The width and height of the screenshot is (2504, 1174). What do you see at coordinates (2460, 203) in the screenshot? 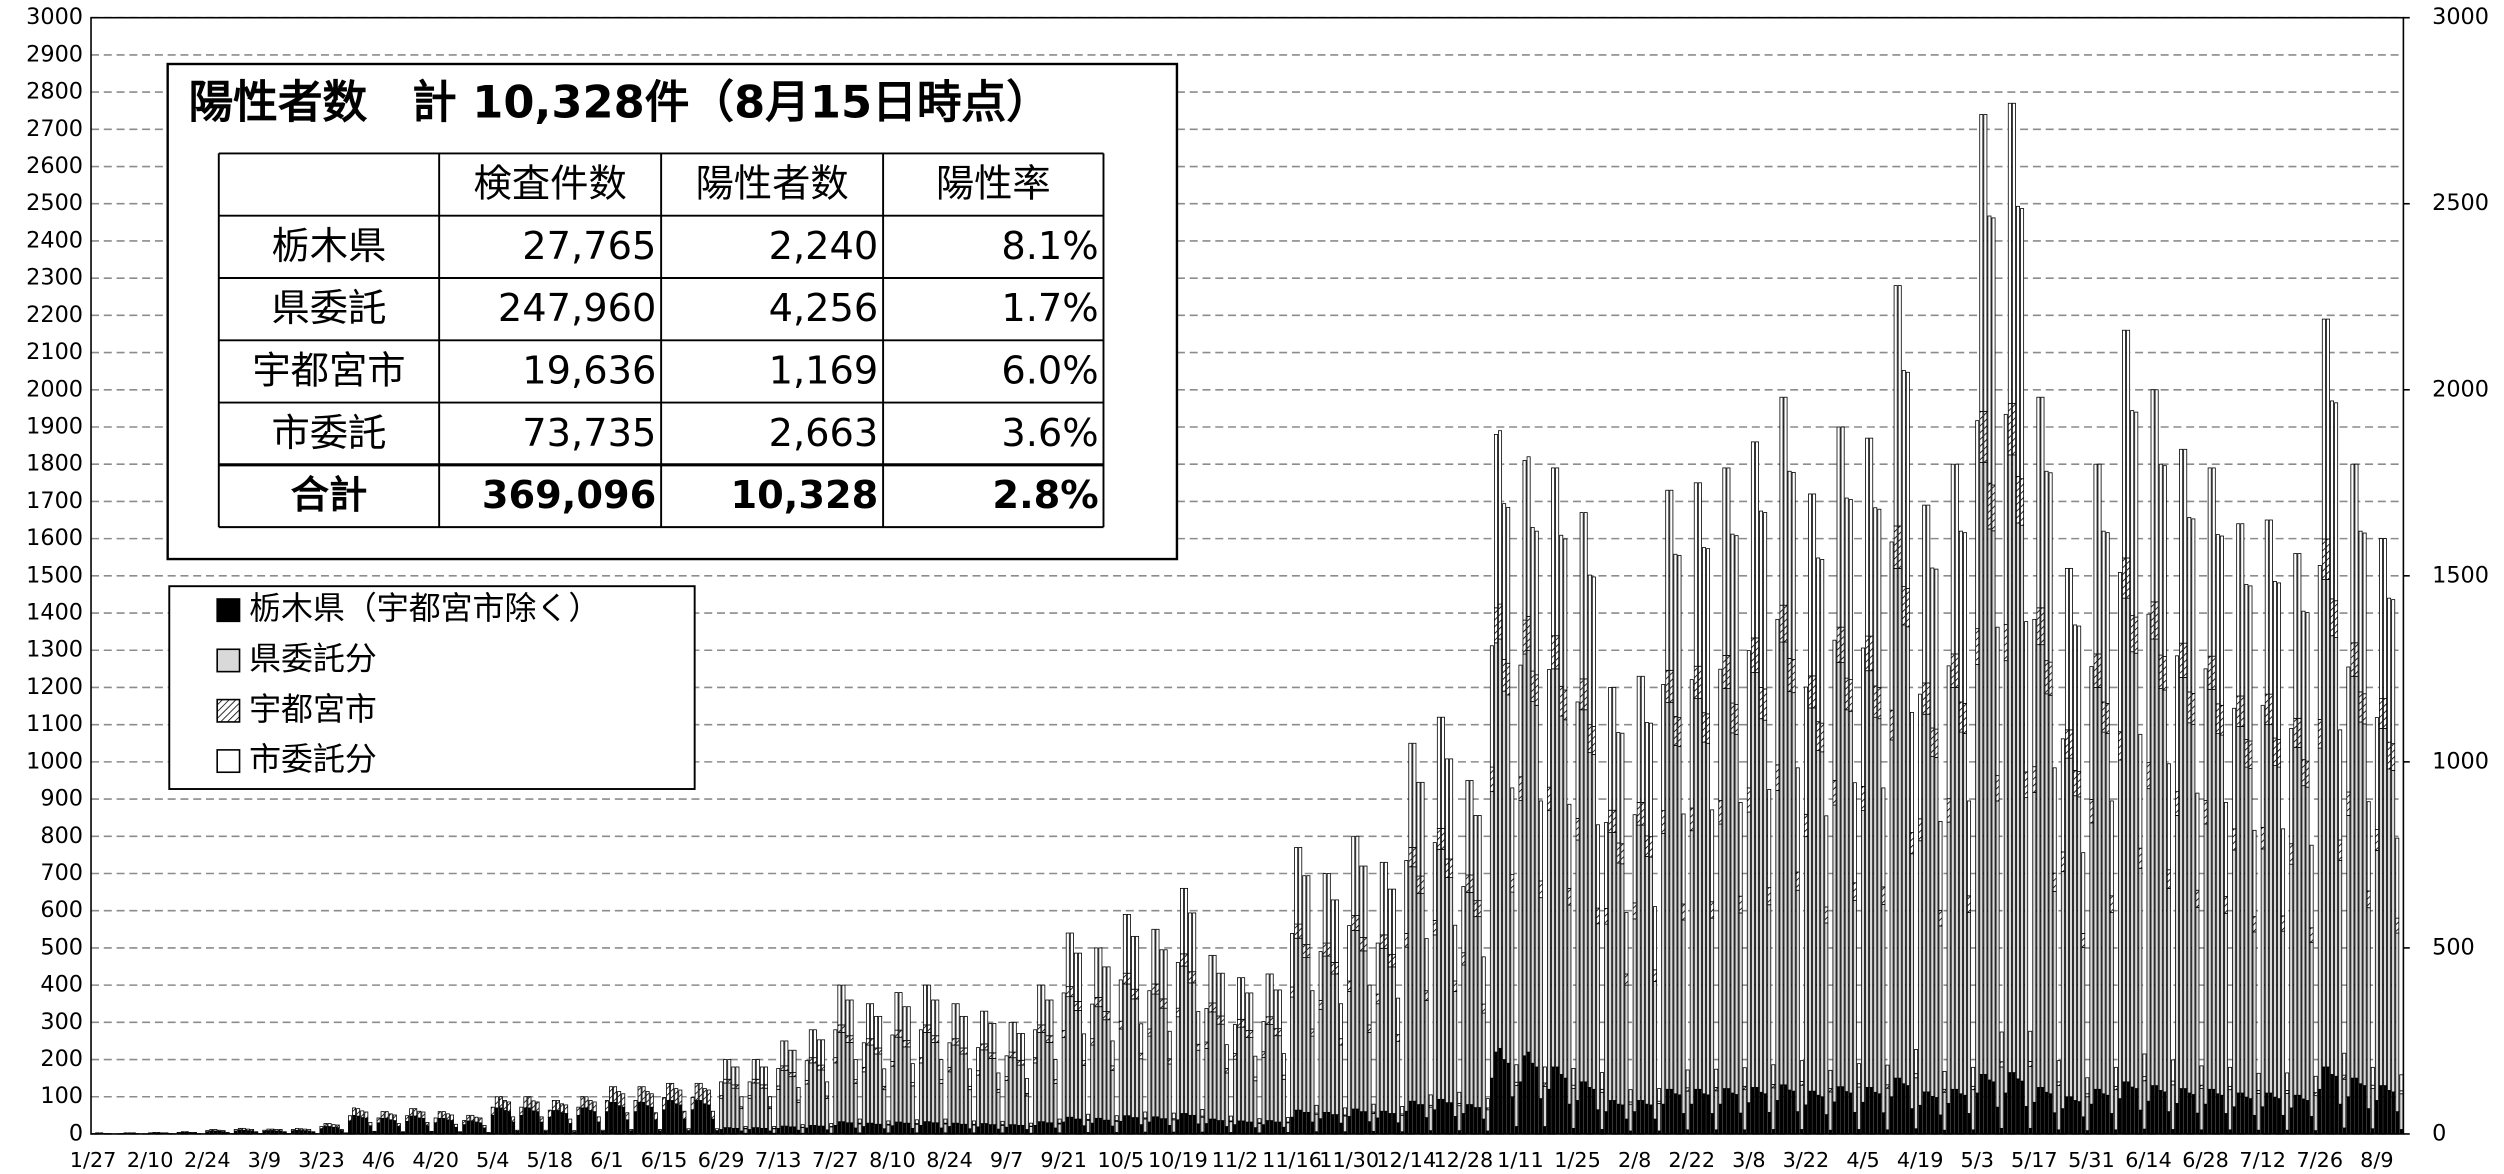
I see `y2-tick-label: 2500` at bounding box center [2460, 203].